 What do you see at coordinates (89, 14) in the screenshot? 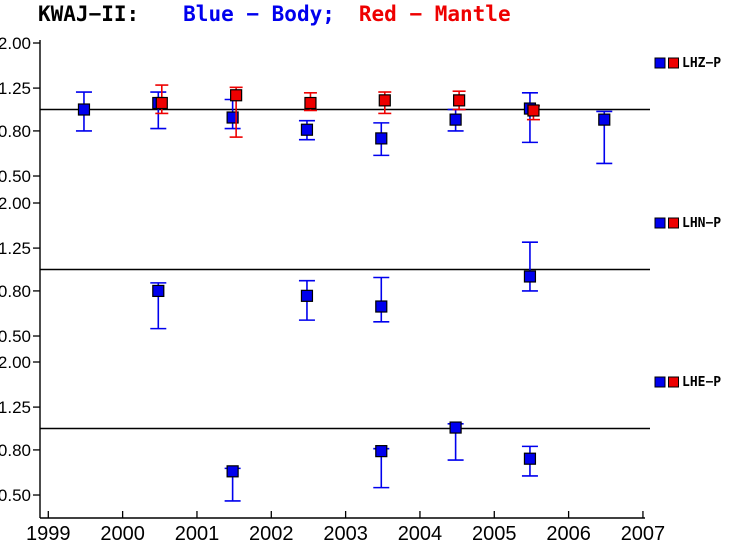
I see `title-station: KWAJ−II:` at bounding box center [89, 14].